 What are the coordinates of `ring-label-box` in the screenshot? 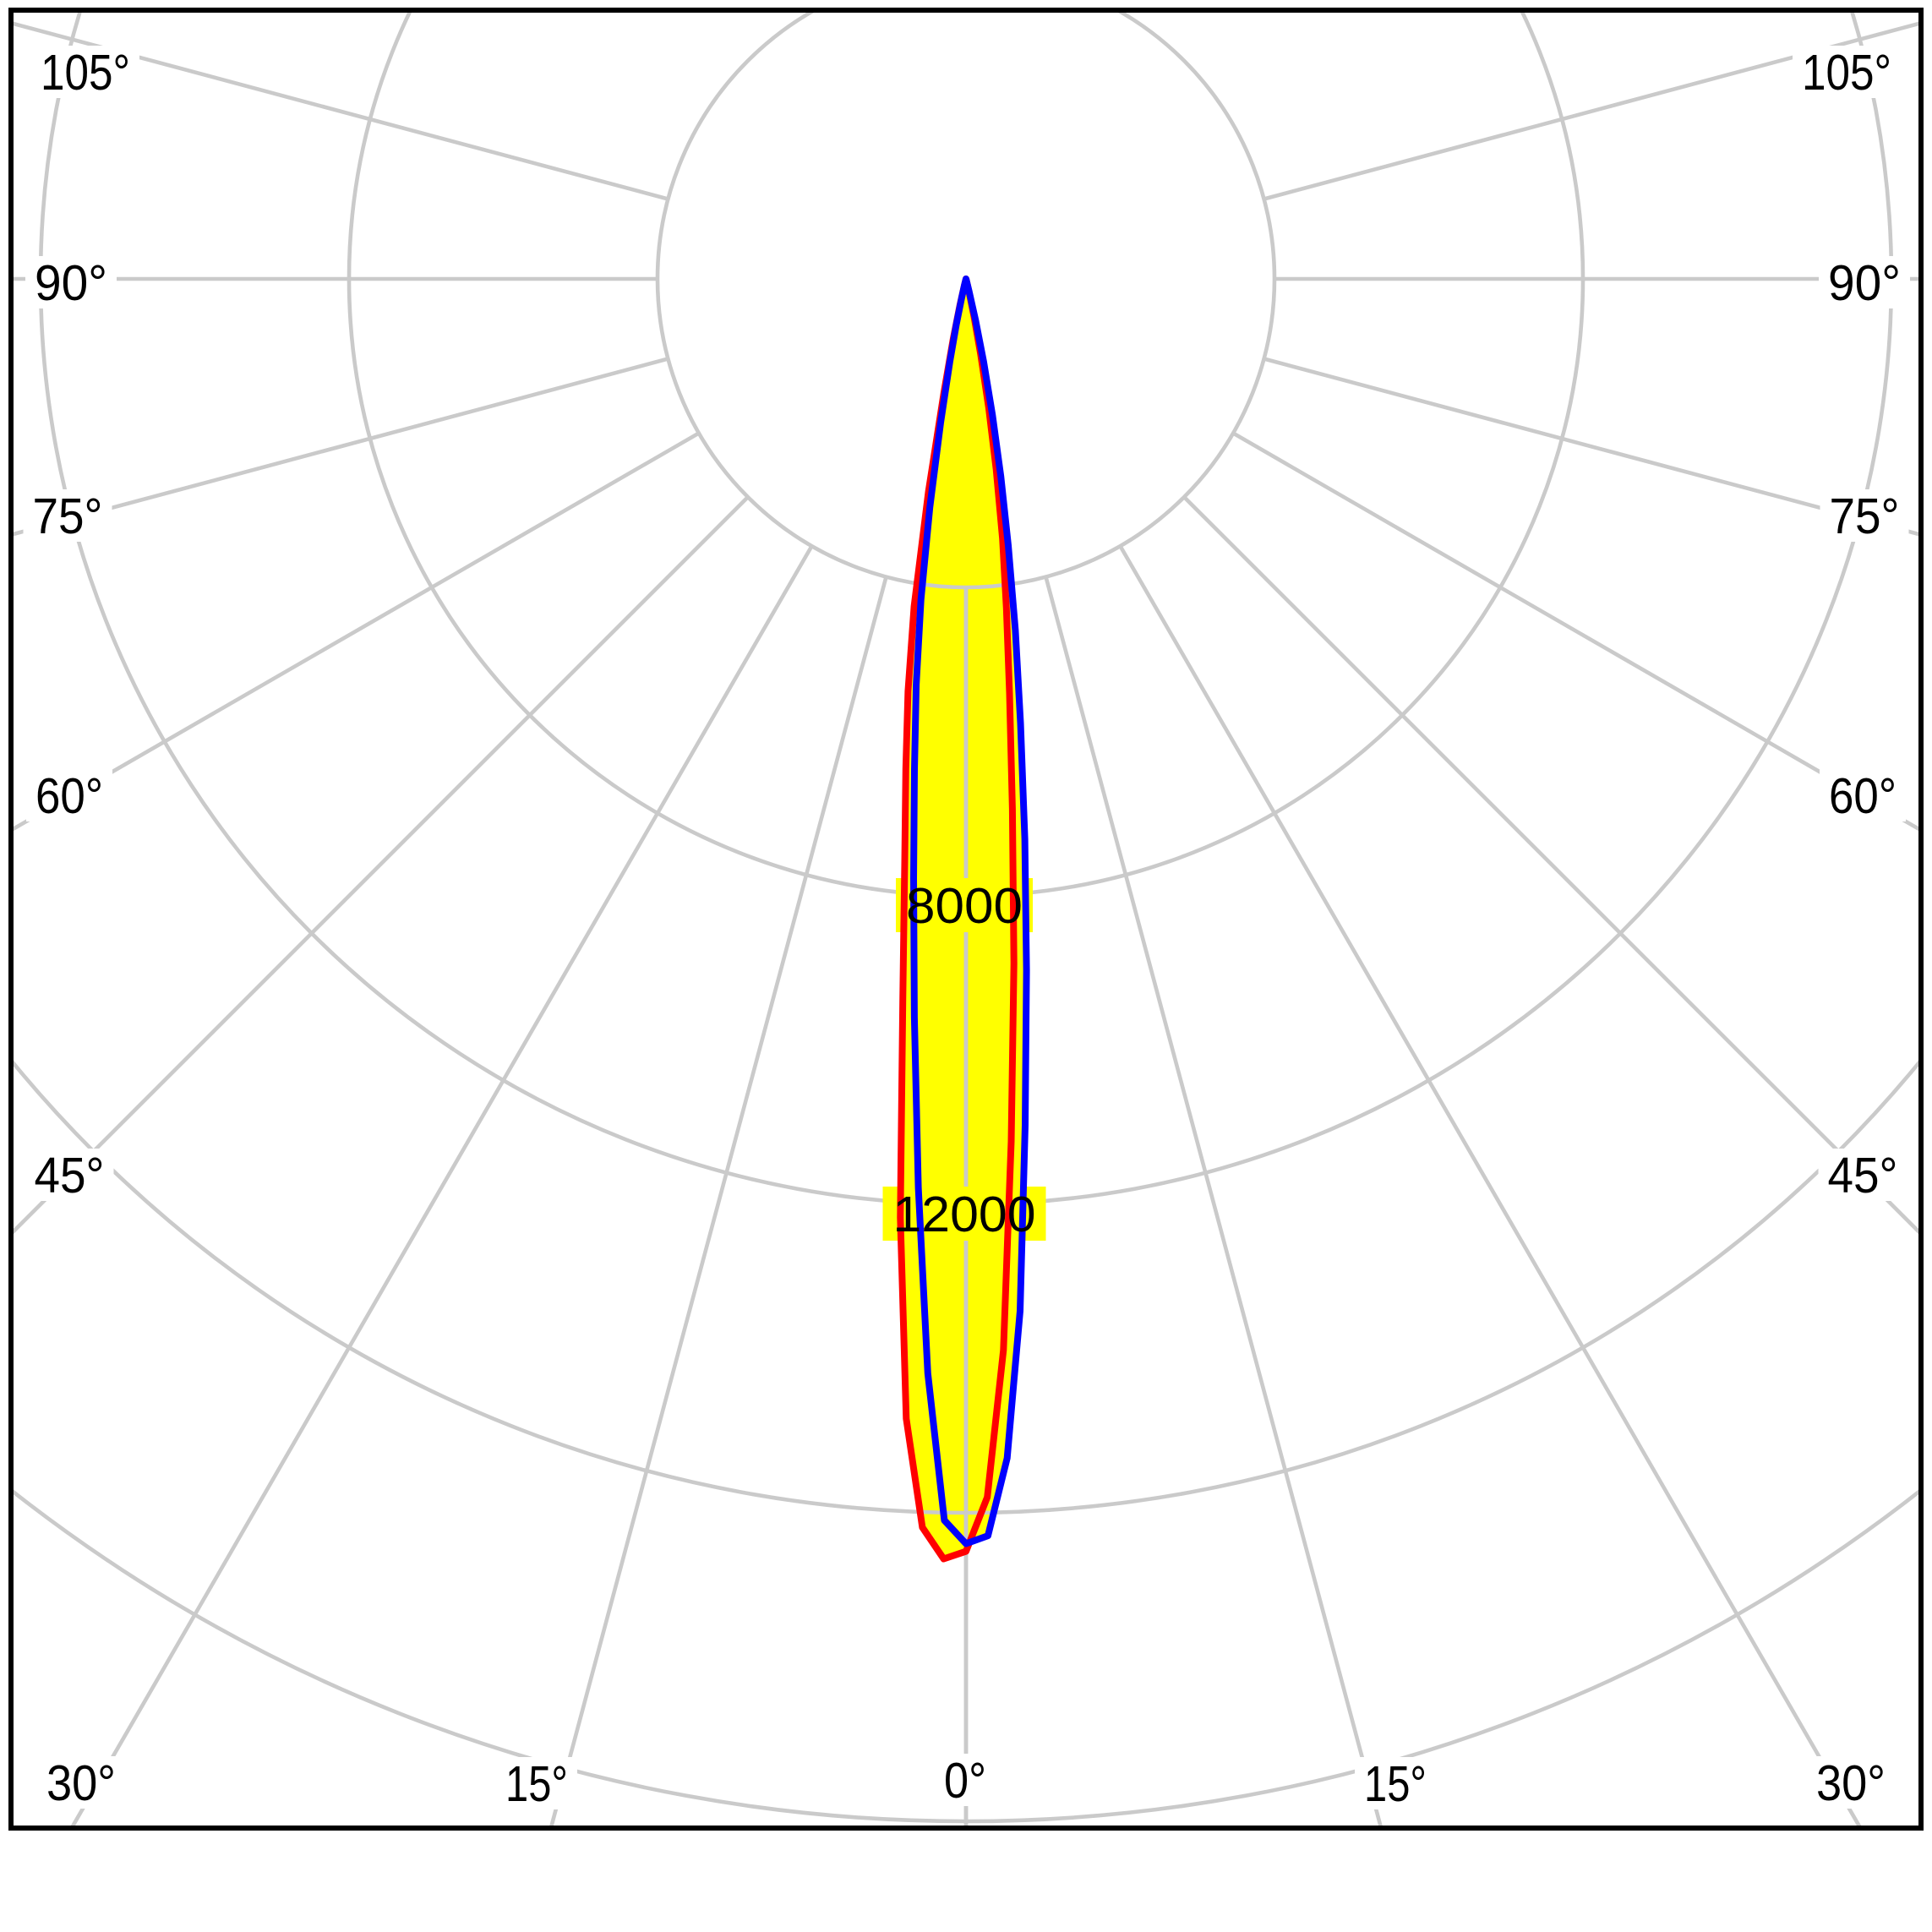 It's located at (964, 1214).